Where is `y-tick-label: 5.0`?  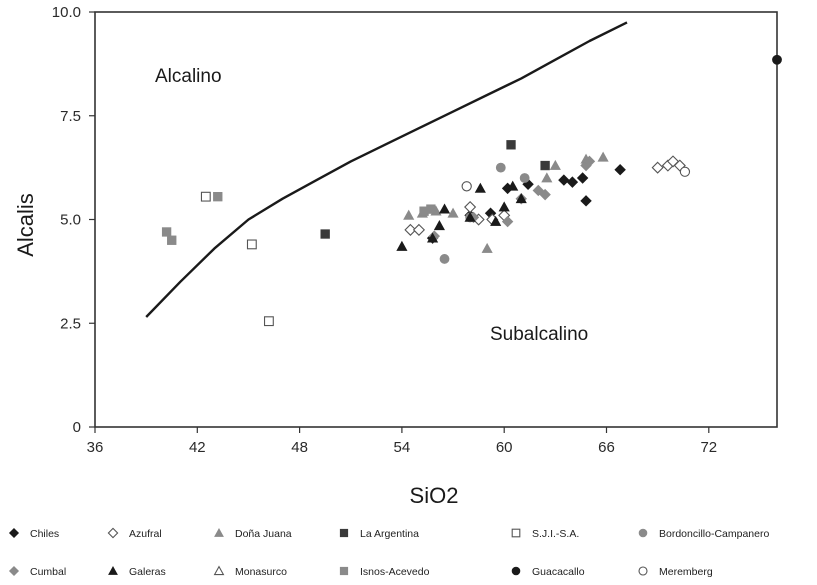
y-tick-label: 5.0 is located at coordinates (70, 220).